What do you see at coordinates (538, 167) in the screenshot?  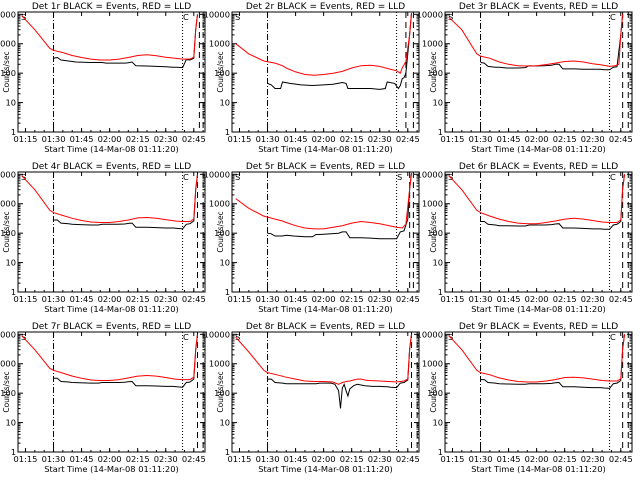 I see `chart-6-title: Det 6r BLACK = Events, RED = LLD` at bounding box center [538, 167].